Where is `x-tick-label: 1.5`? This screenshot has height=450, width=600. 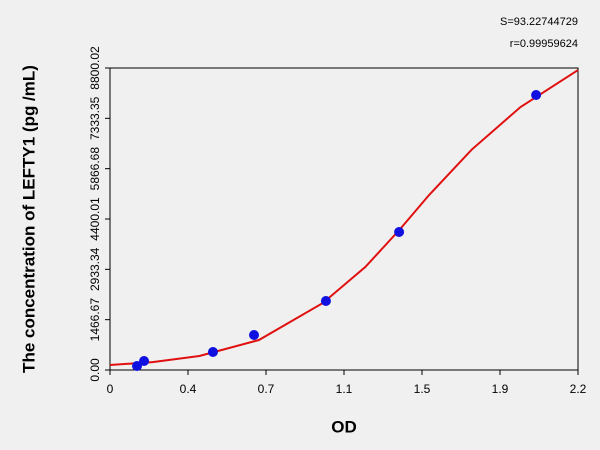
x-tick-label: 1.5 is located at coordinates (422, 389).